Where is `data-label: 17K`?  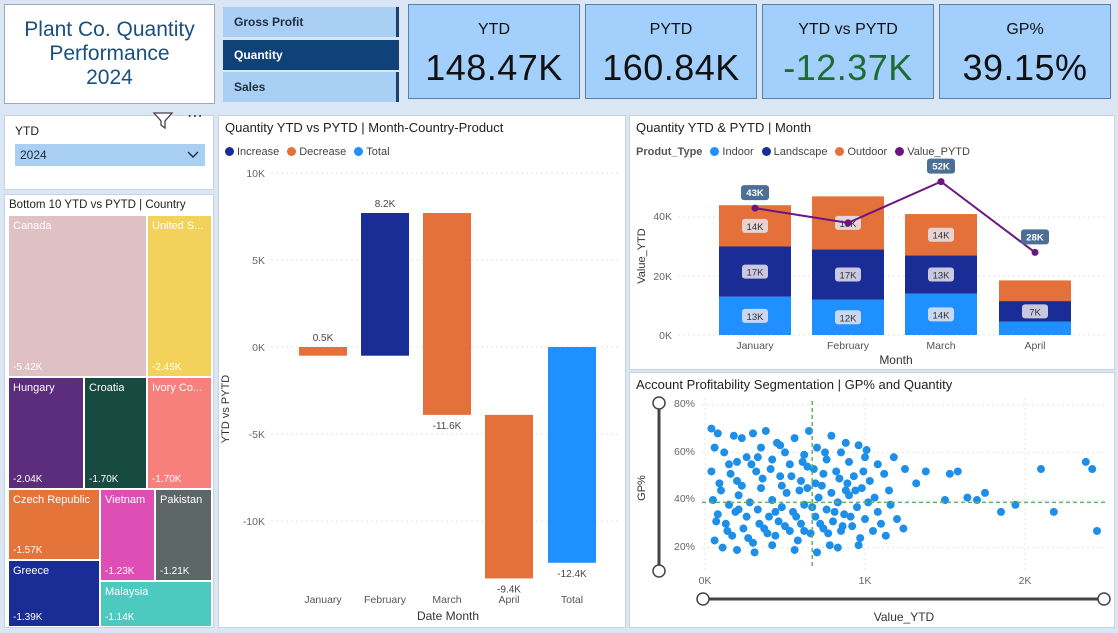 data-label: 17K is located at coordinates (849, 276).